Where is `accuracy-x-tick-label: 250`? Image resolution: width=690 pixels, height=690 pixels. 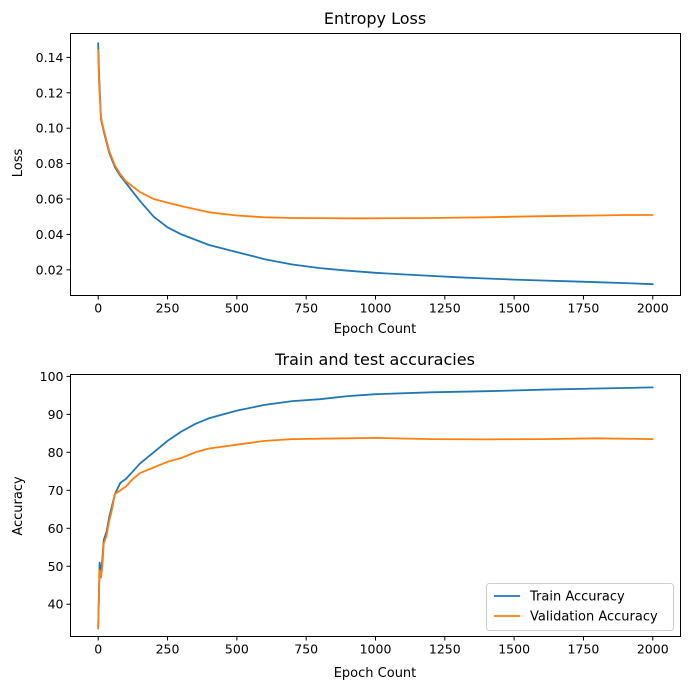
accuracy-x-tick-label: 250 is located at coordinates (168, 649).